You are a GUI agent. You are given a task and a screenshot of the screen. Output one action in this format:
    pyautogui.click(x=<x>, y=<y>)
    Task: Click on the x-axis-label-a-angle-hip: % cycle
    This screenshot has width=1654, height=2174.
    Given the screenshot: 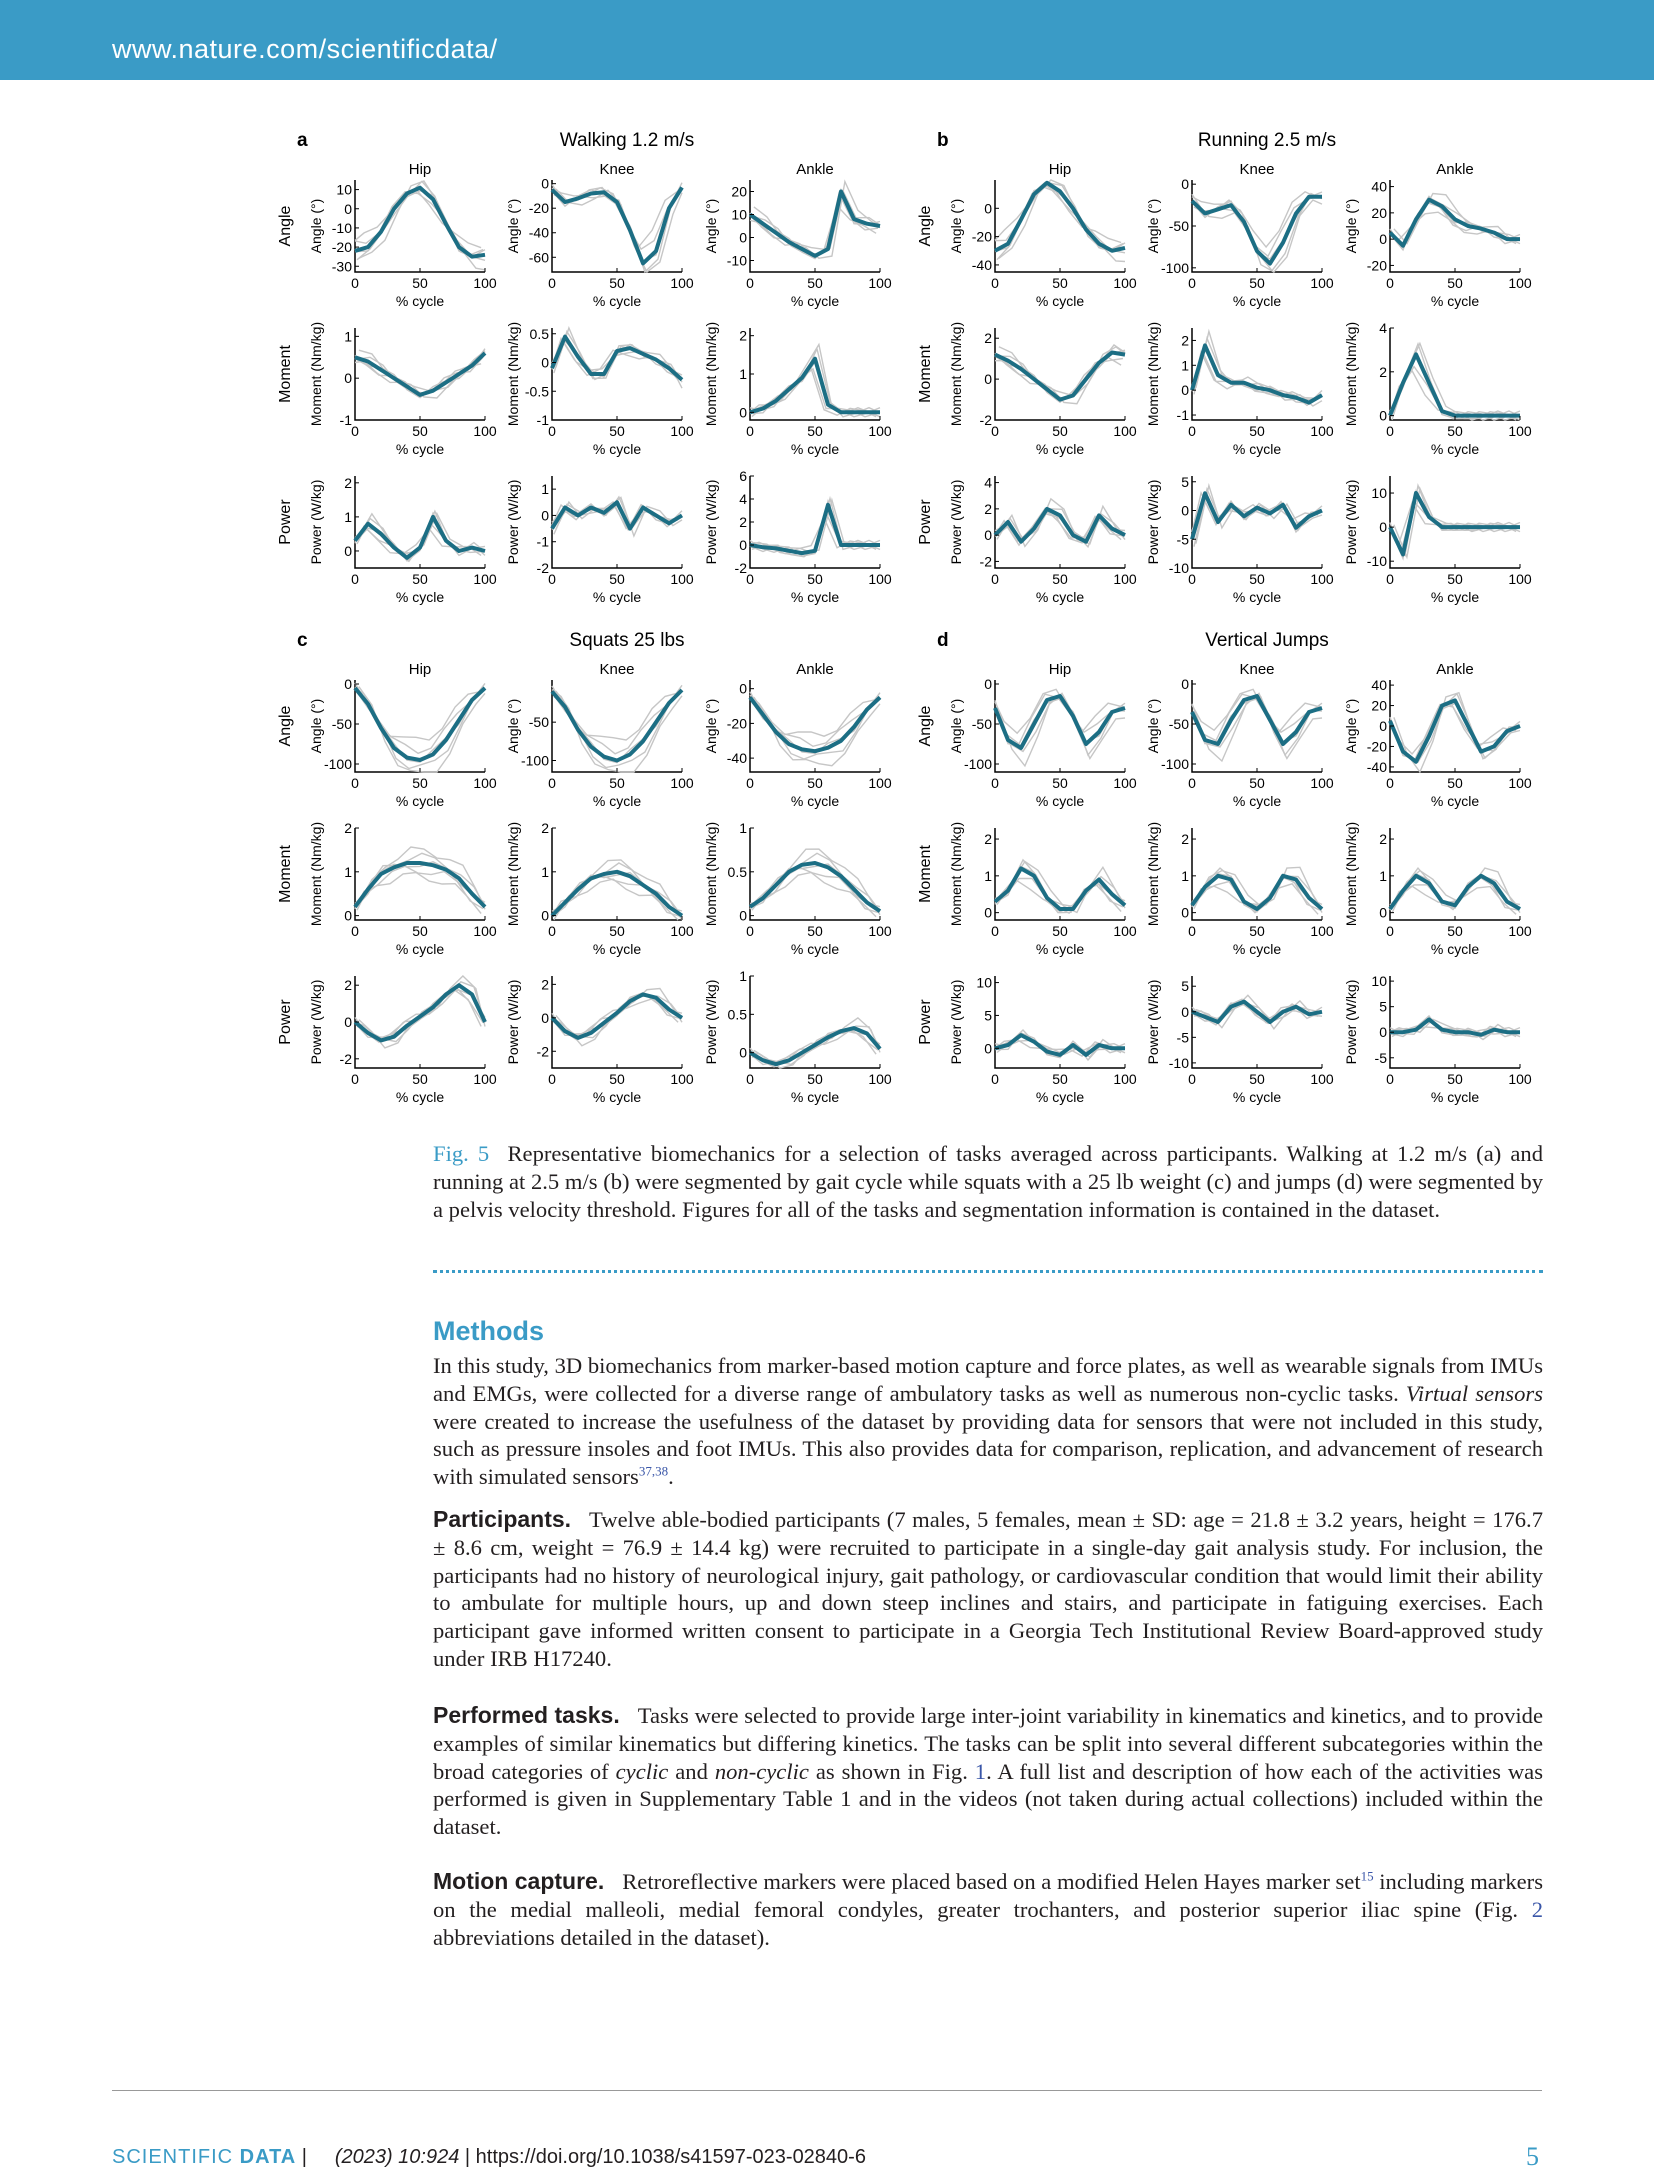 What is the action you would take?
    pyautogui.click(x=420, y=301)
    